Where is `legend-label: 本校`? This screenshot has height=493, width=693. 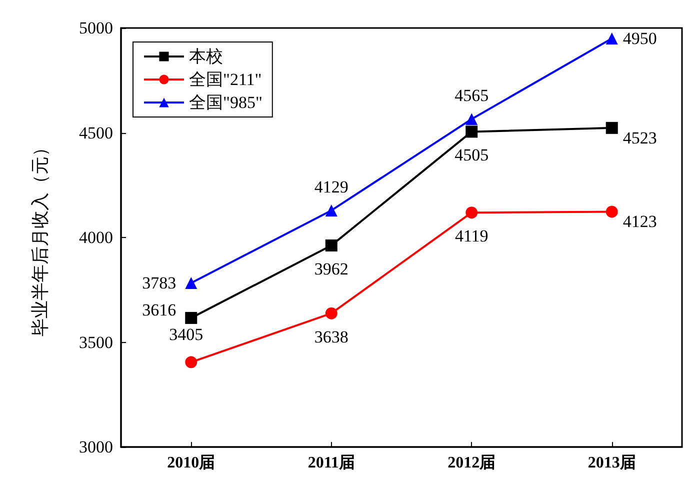 legend-label: 本校 is located at coordinates (206, 56).